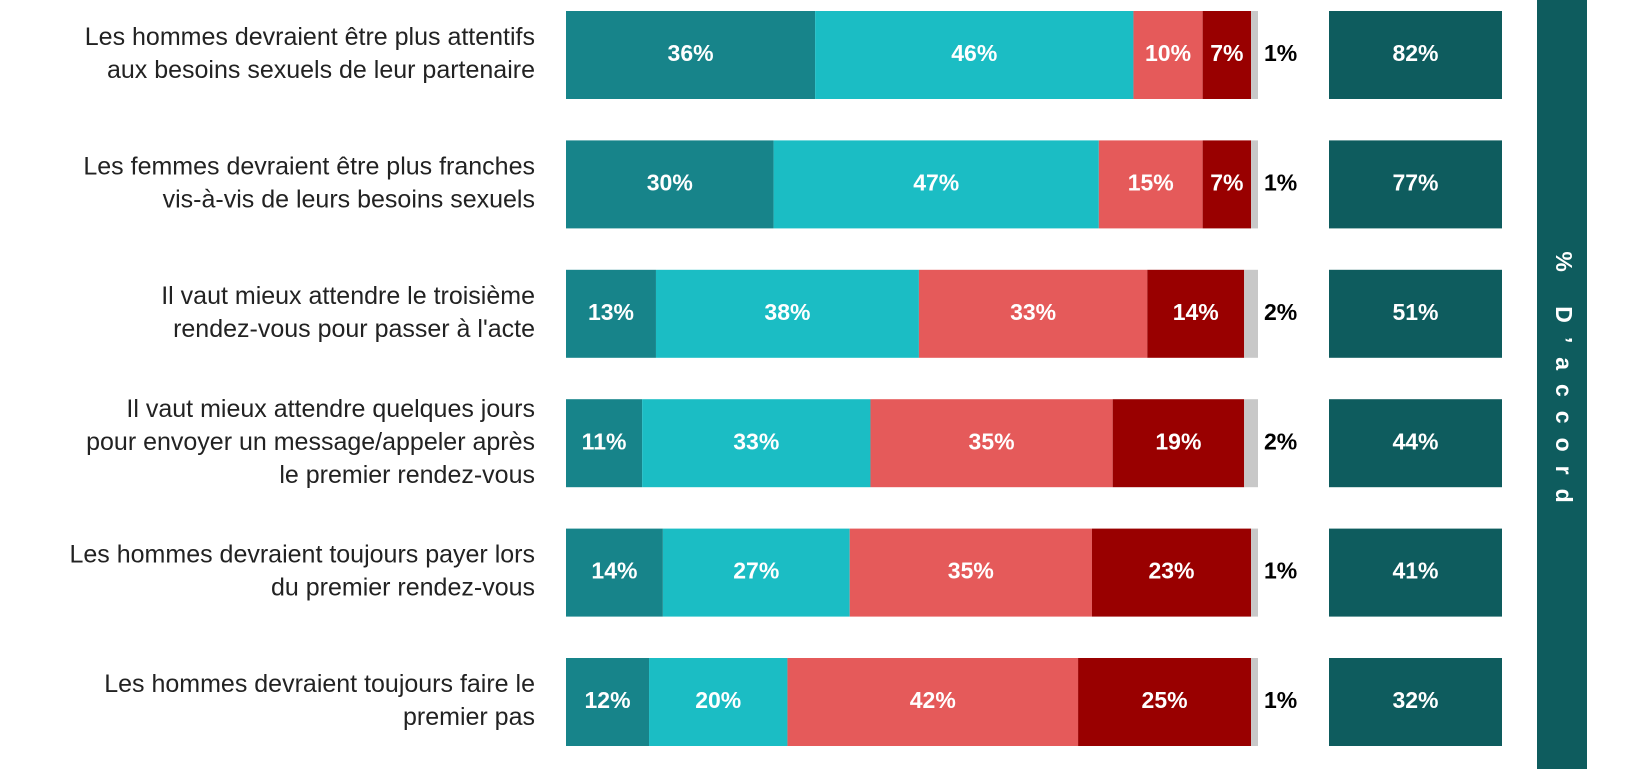 The width and height of the screenshot is (1627, 769). I want to click on totals-title: % D’accord, so click(1564, 383).